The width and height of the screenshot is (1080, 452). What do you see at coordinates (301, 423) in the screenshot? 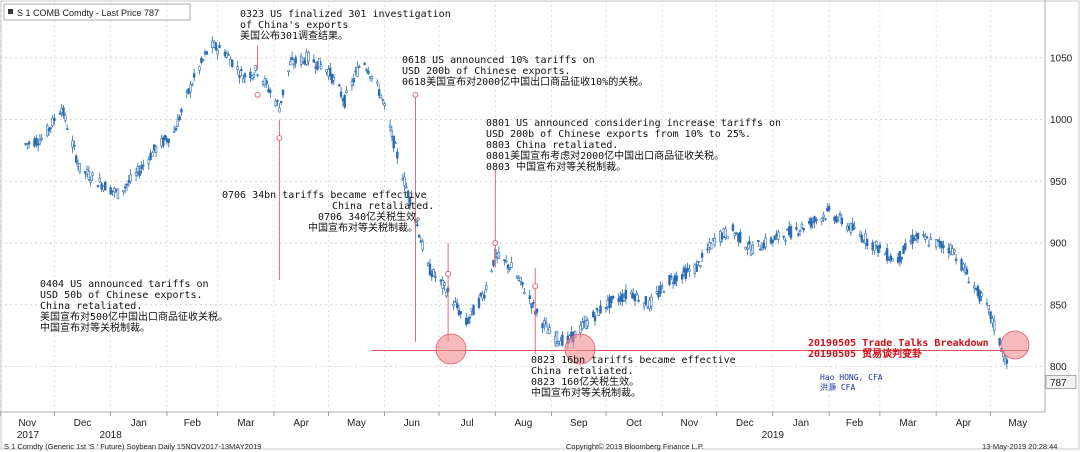
I see `x-tick-label: Apr` at bounding box center [301, 423].